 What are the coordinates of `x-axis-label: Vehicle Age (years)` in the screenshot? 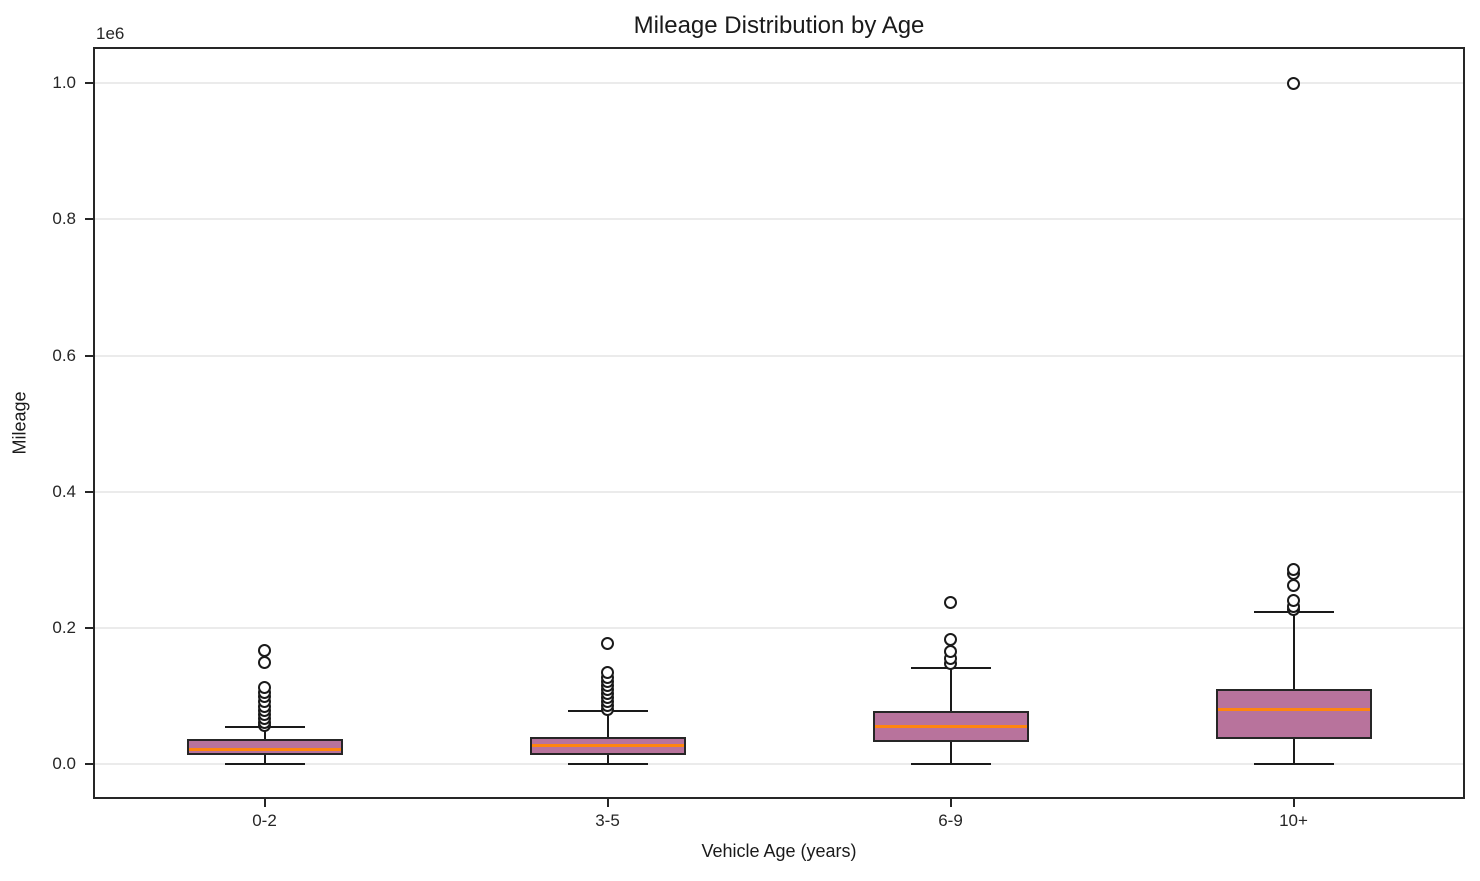 It's located at (779, 851).